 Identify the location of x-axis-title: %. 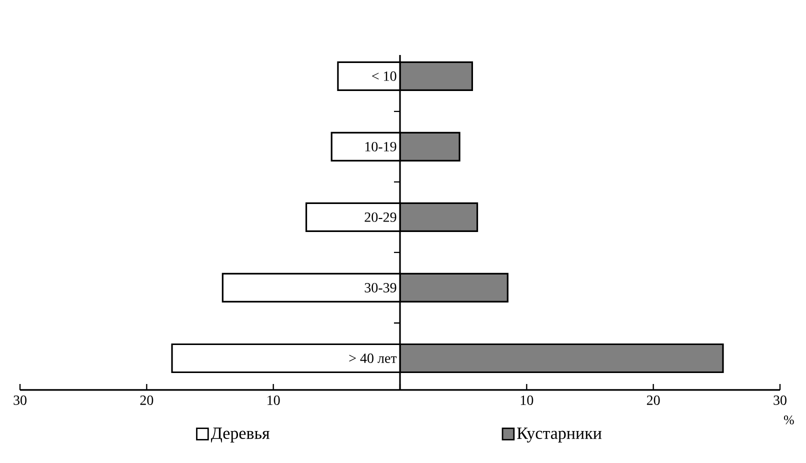
(789, 420).